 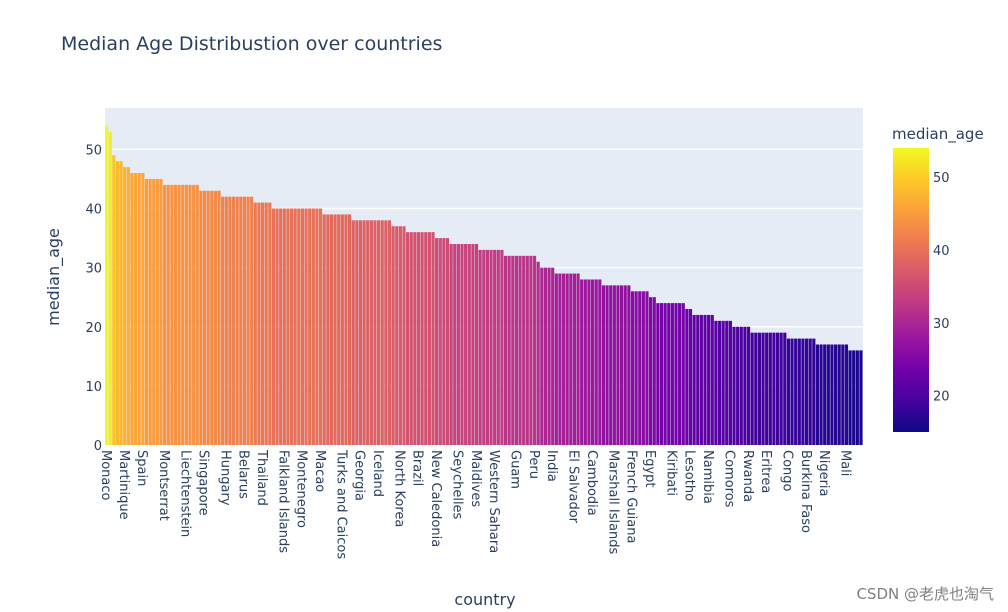 What do you see at coordinates (707, 477) in the screenshot?
I see `x-tick-label: Namibia` at bounding box center [707, 477].